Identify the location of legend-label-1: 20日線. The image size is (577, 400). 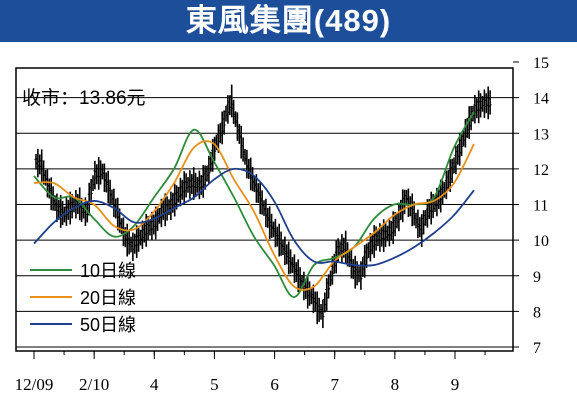
(108, 298).